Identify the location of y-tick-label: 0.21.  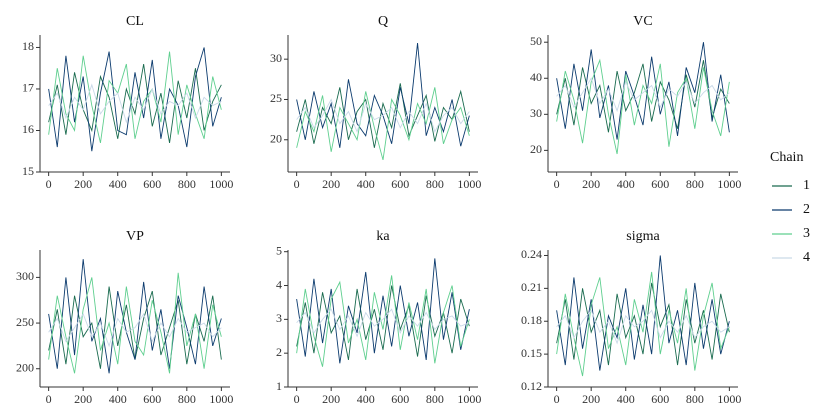
(531, 287).